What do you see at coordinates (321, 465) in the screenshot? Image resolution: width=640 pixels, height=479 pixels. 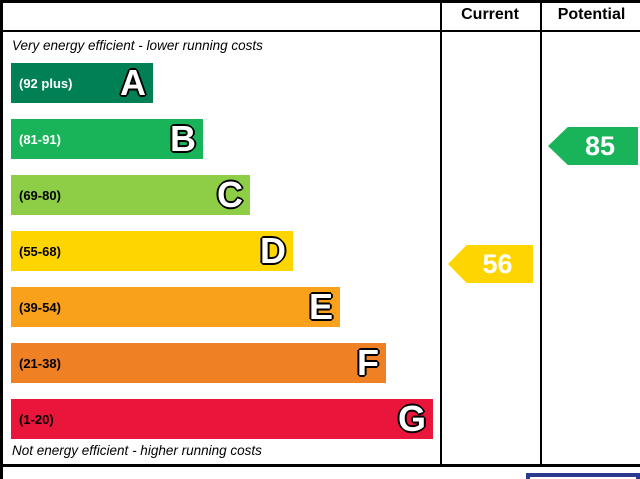 I see `chart-bottom-border` at bounding box center [321, 465].